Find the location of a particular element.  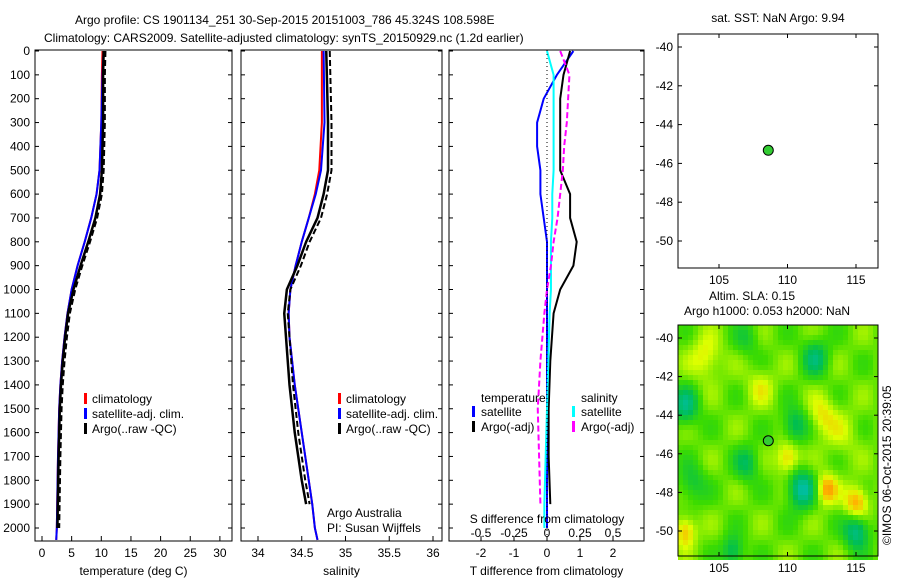

y-tick-label: 200 is located at coordinates (20, 99).